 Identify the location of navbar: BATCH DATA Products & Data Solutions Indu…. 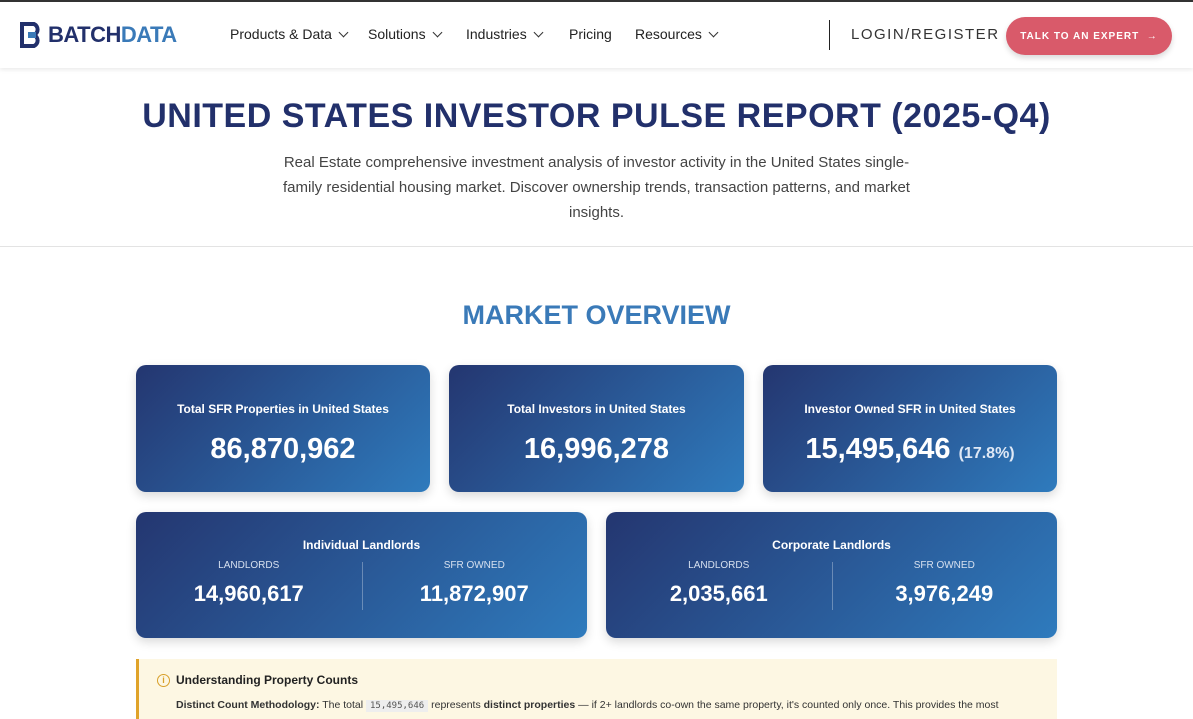
(596, 35).